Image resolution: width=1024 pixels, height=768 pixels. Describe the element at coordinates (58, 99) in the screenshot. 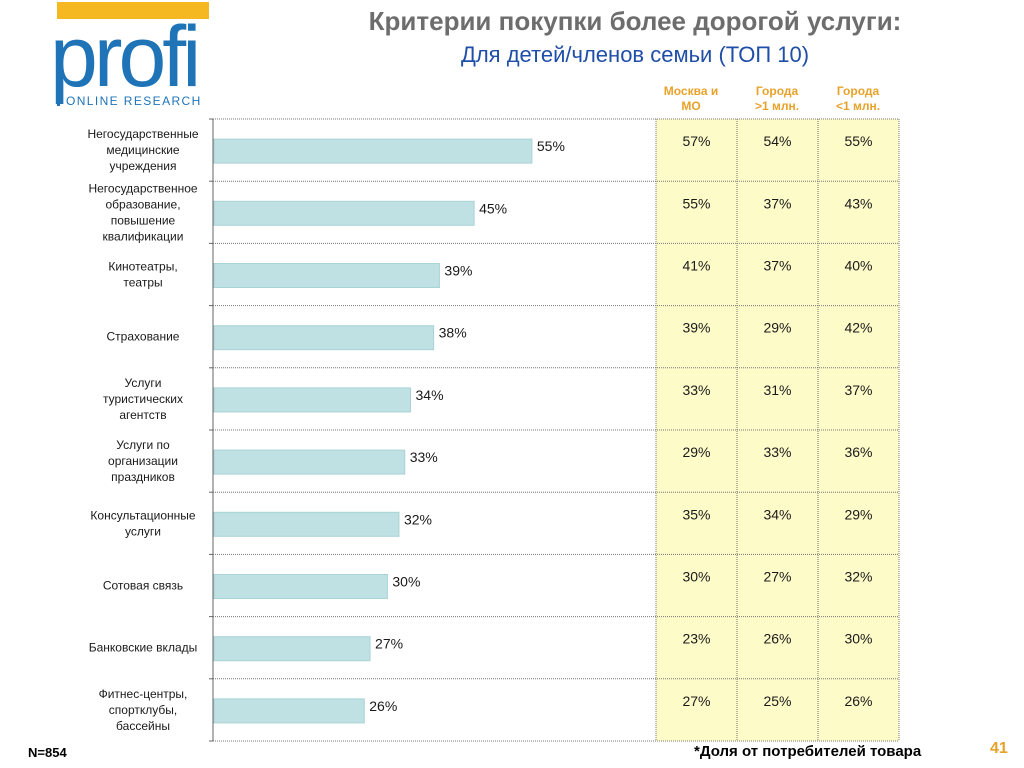

I see `logo-rule` at that location.